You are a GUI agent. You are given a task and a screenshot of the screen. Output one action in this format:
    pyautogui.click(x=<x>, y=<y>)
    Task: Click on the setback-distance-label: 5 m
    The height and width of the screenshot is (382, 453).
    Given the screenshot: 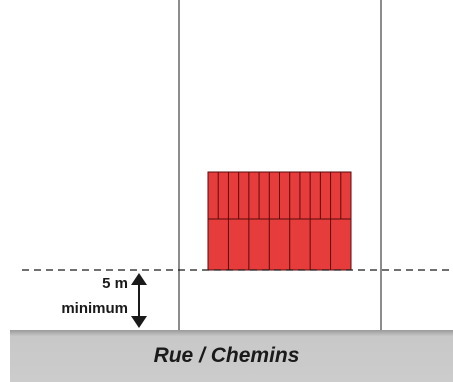 What is the action you would take?
    pyautogui.click(x=103, y=283)
    